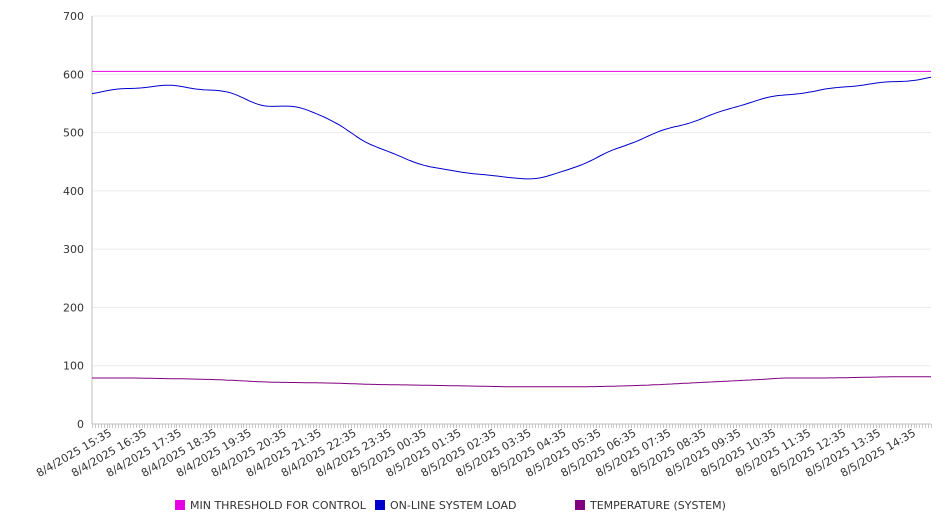 The width and height of the screenshot is (946, 526). What do you see at coordinates (73, 307) in the screenshot?
I see `y-tick-label: 200` at bounding box center [73, 307].